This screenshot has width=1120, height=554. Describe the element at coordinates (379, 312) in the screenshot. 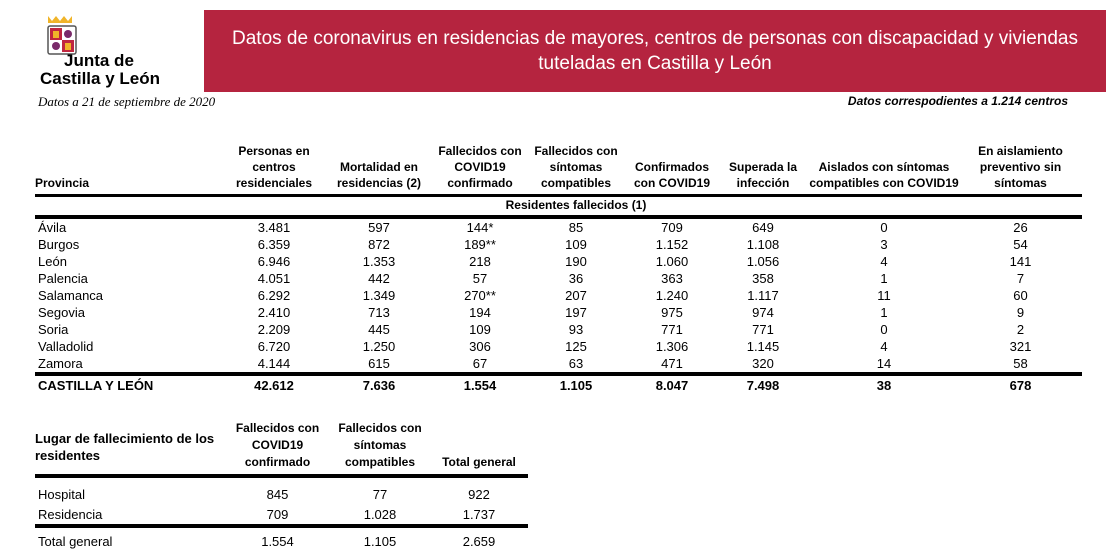

I see `cell-value: 713` at that location.